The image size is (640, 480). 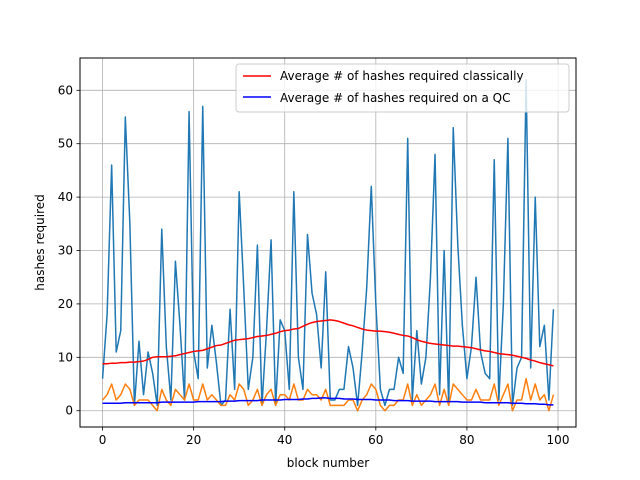 What do you see at coordinates (65, 90) in the screenshot?
I see `y-tick-label: 60` at bounding box center [65, 90].